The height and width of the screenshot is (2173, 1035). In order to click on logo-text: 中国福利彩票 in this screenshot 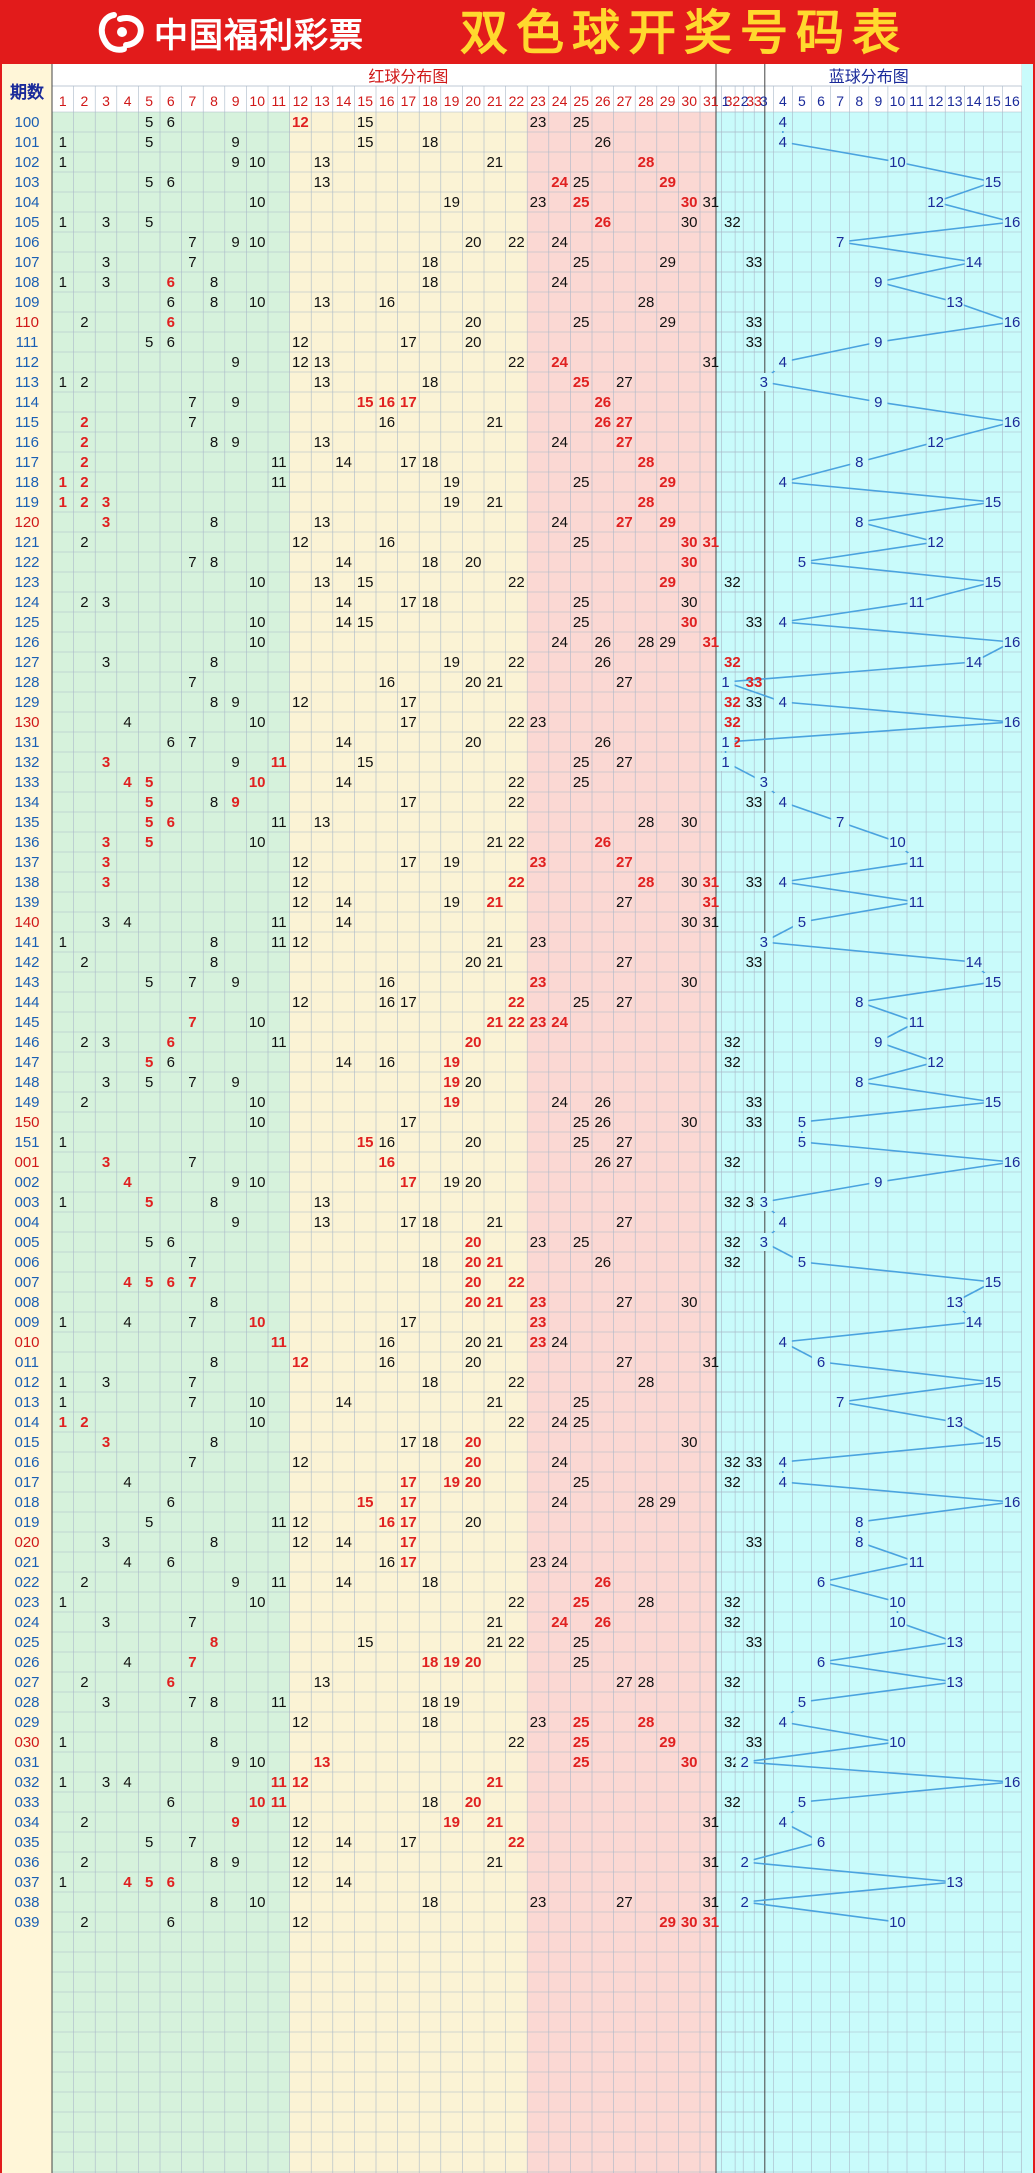, I will do `click(259, 35)`.